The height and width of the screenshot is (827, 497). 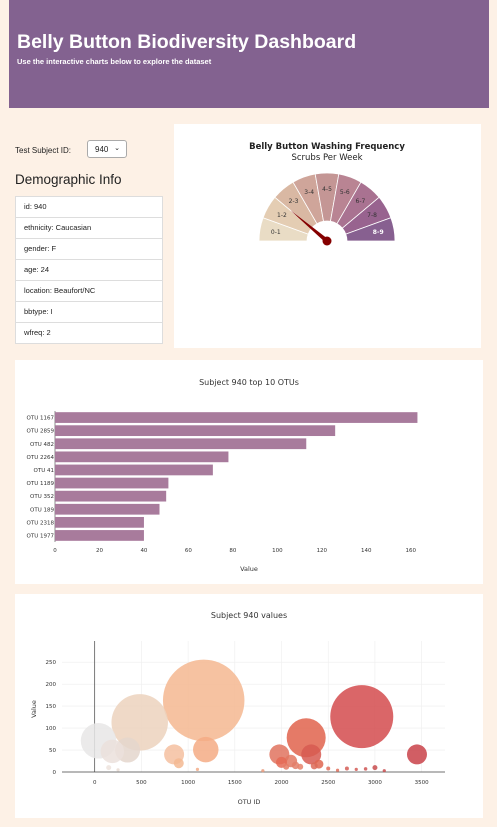 I want to click on gauge-segment-label: 1-2, so click(x=282, y=215).